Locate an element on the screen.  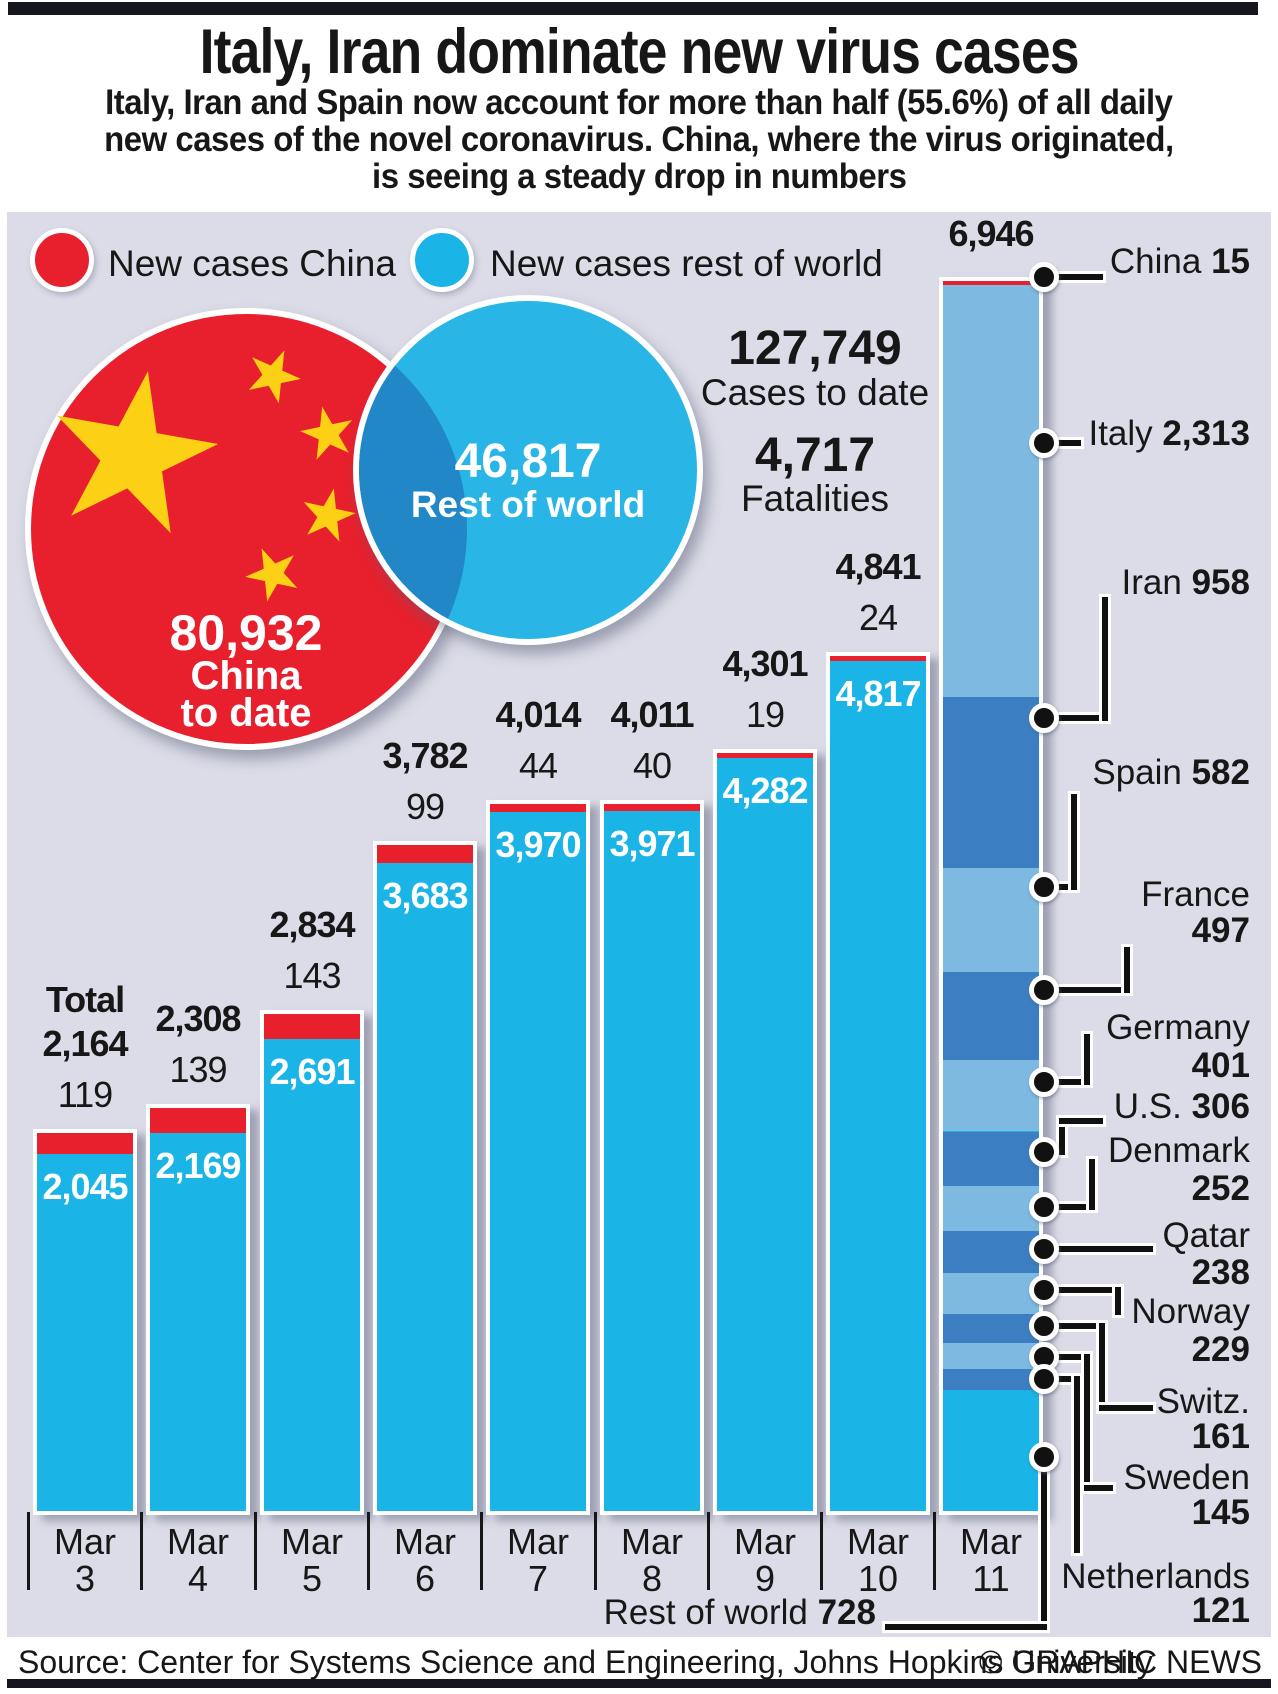
bar-mar-9: 4,282 is located at coordinates (765, 1132).